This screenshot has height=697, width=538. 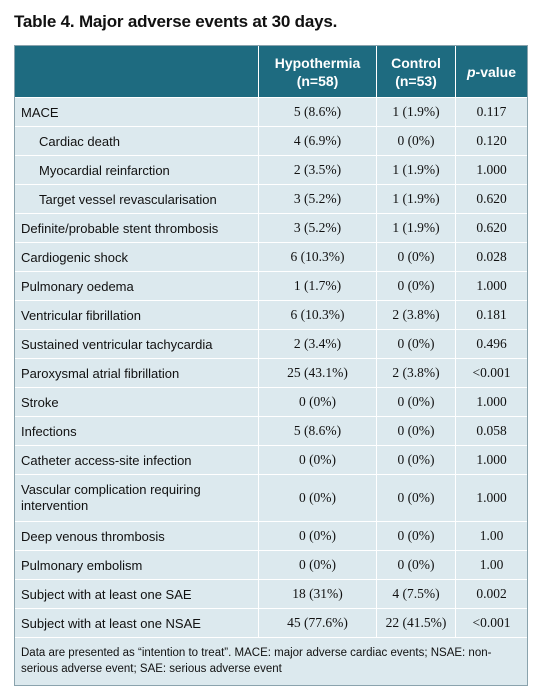 What do you see at coordinates (491, 343) in the screenshot?
I see `cell-p-value: 0.496` at bounding box center [491, 343].